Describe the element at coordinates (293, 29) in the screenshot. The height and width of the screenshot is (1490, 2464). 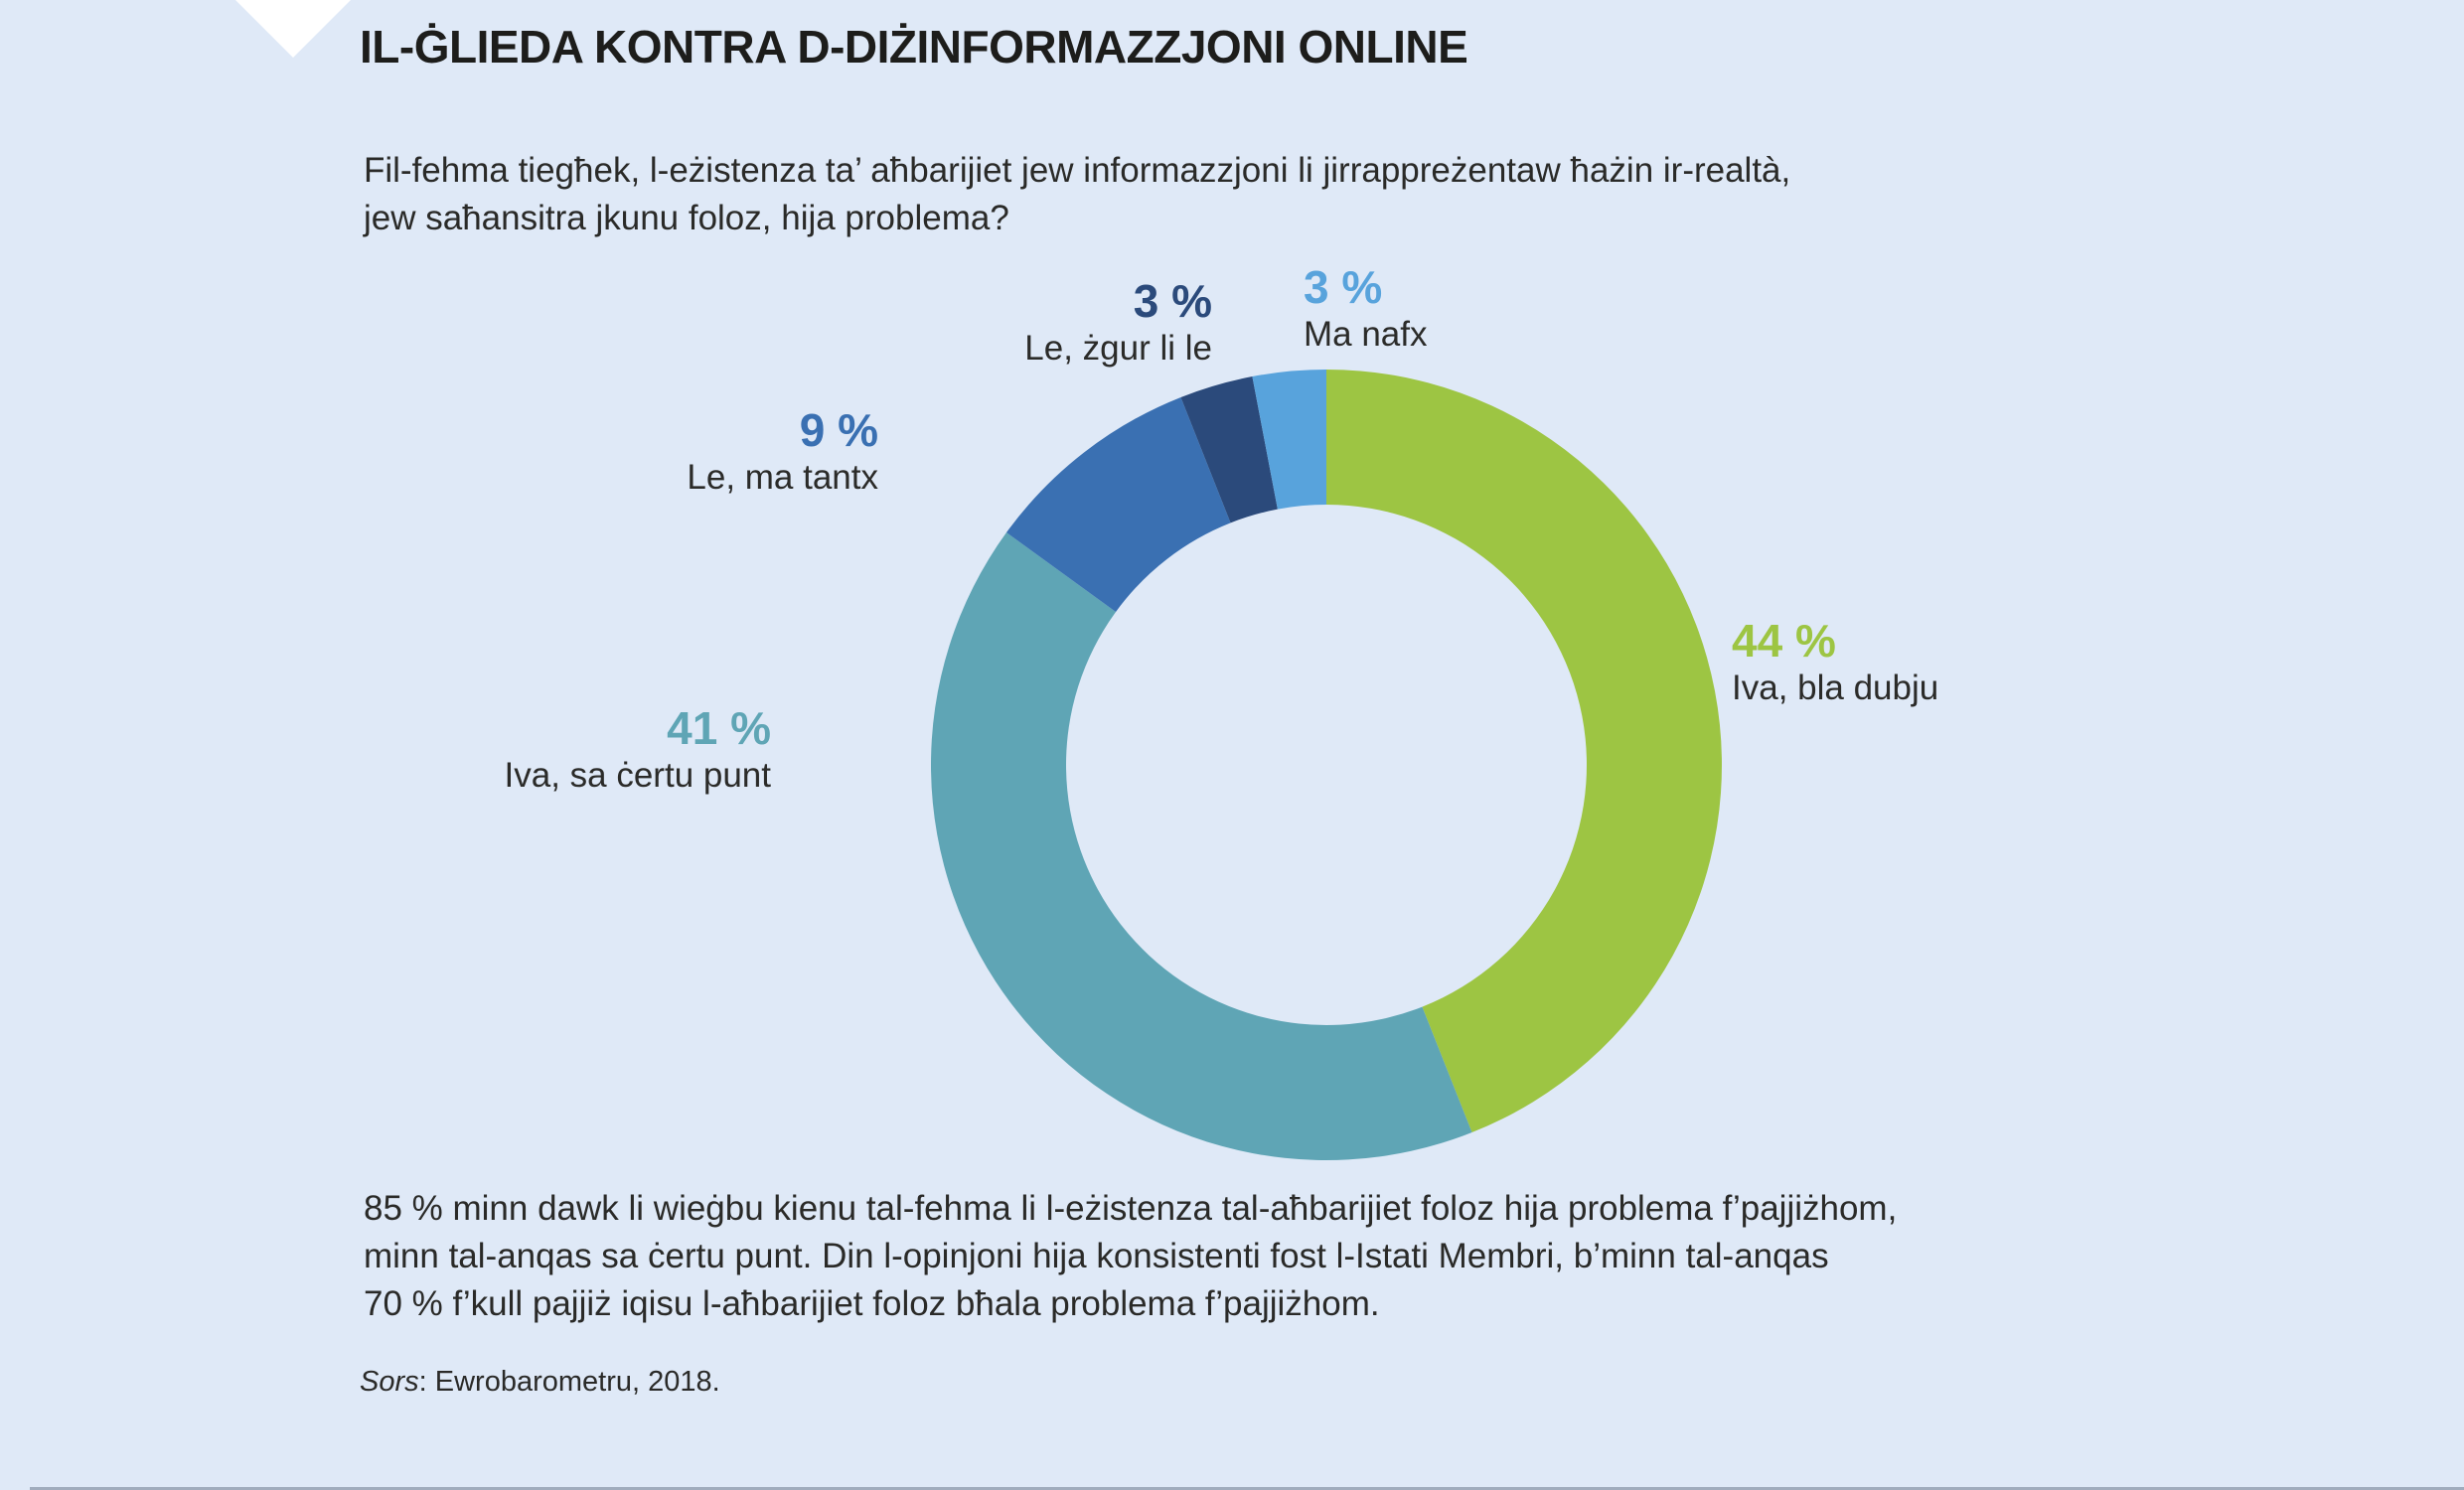
I see `decorative-triangle` at that location.